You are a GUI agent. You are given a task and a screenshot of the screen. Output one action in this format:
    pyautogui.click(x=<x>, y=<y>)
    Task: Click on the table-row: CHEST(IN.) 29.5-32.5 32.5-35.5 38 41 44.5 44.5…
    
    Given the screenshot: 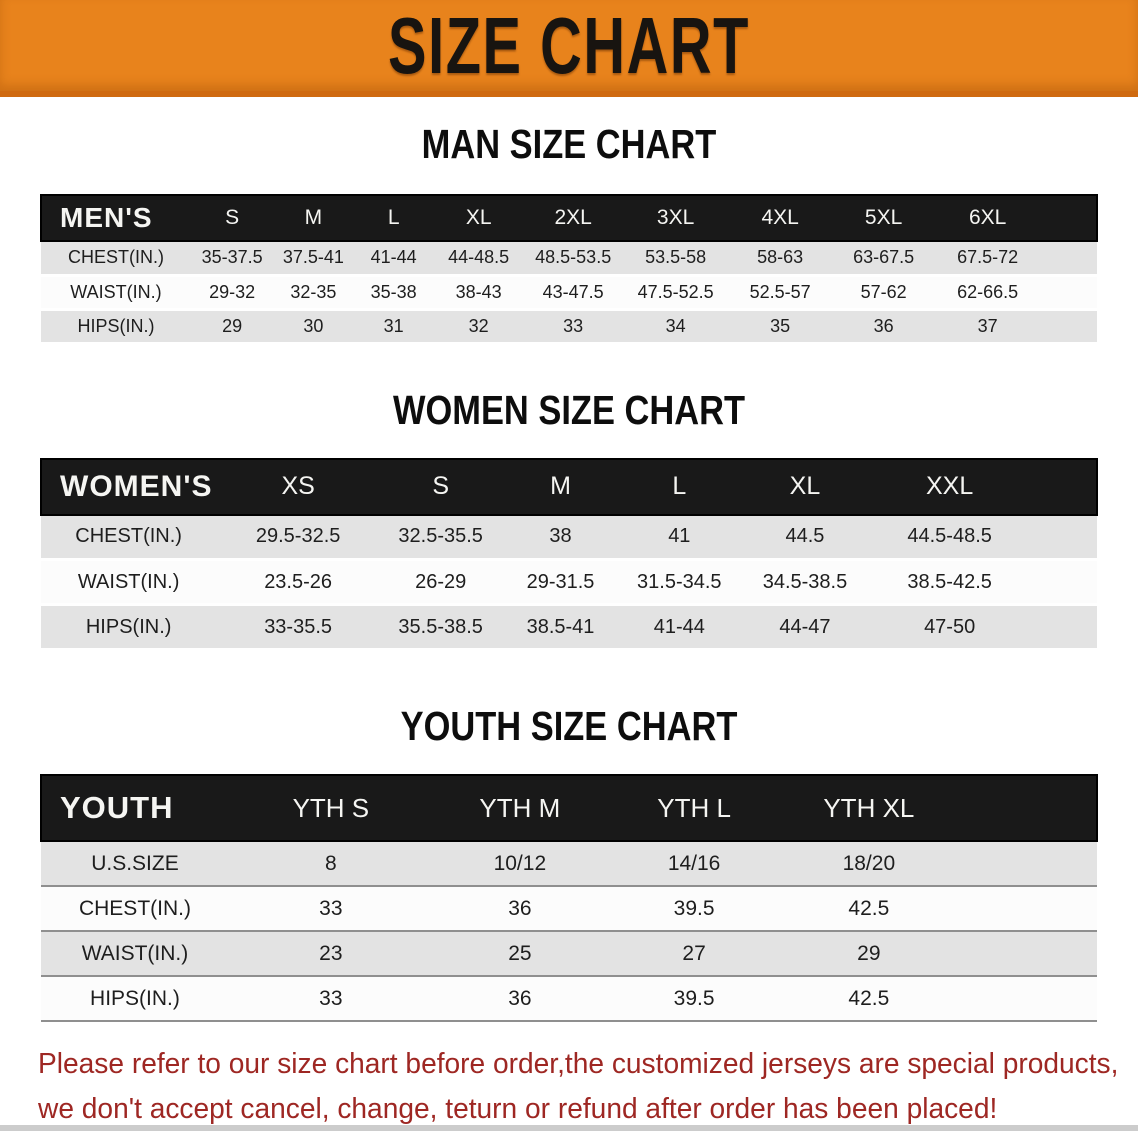 What is the action you would take?
    pyautogui.click(x=569, y=537)
    